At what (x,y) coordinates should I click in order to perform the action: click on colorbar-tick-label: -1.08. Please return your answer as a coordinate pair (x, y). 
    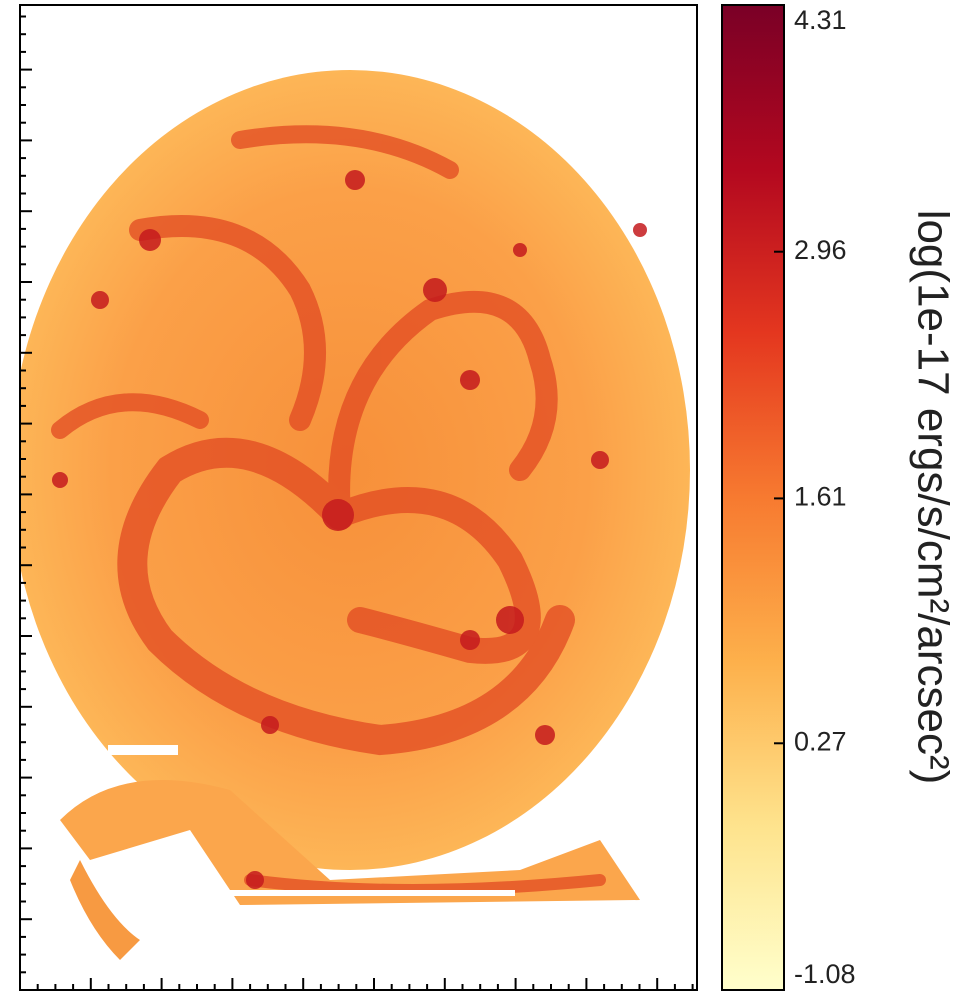
    Looking at the image, I should click on (825, 974).